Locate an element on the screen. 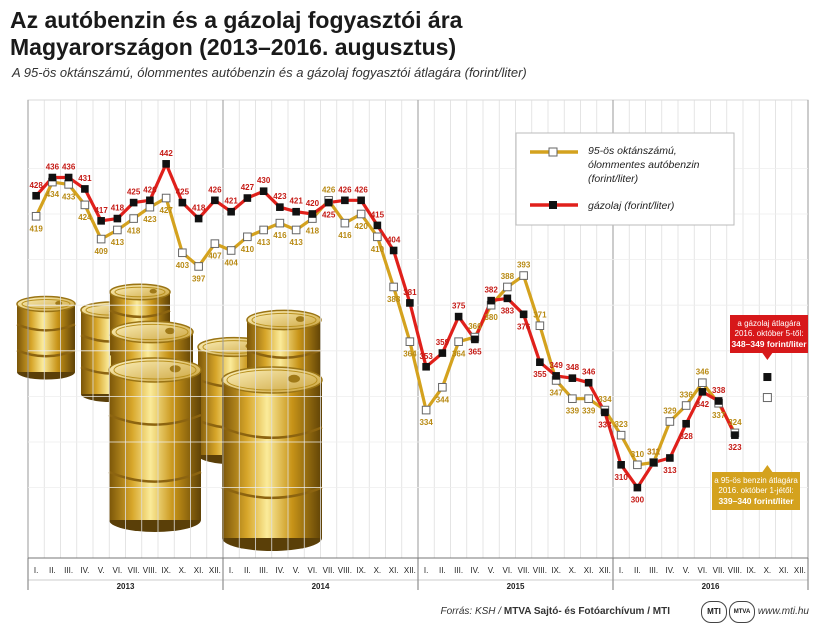  gasoline-data-label: 410 is located at coordinates (378, 249).